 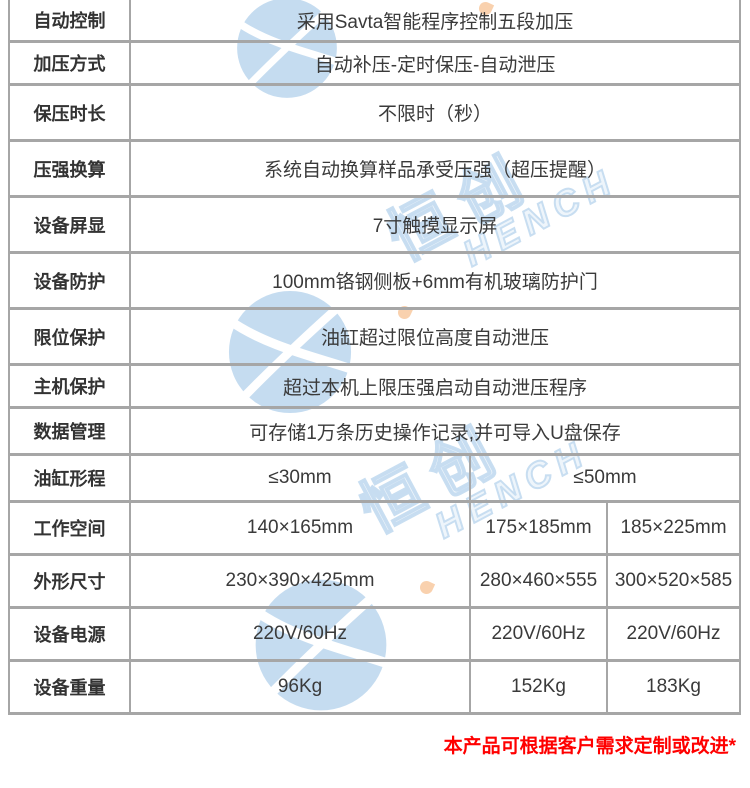 I want to click on table-row: 压强换算 系统自动换算样品承受压强（超压提醒）, so click(x=375, y=168).